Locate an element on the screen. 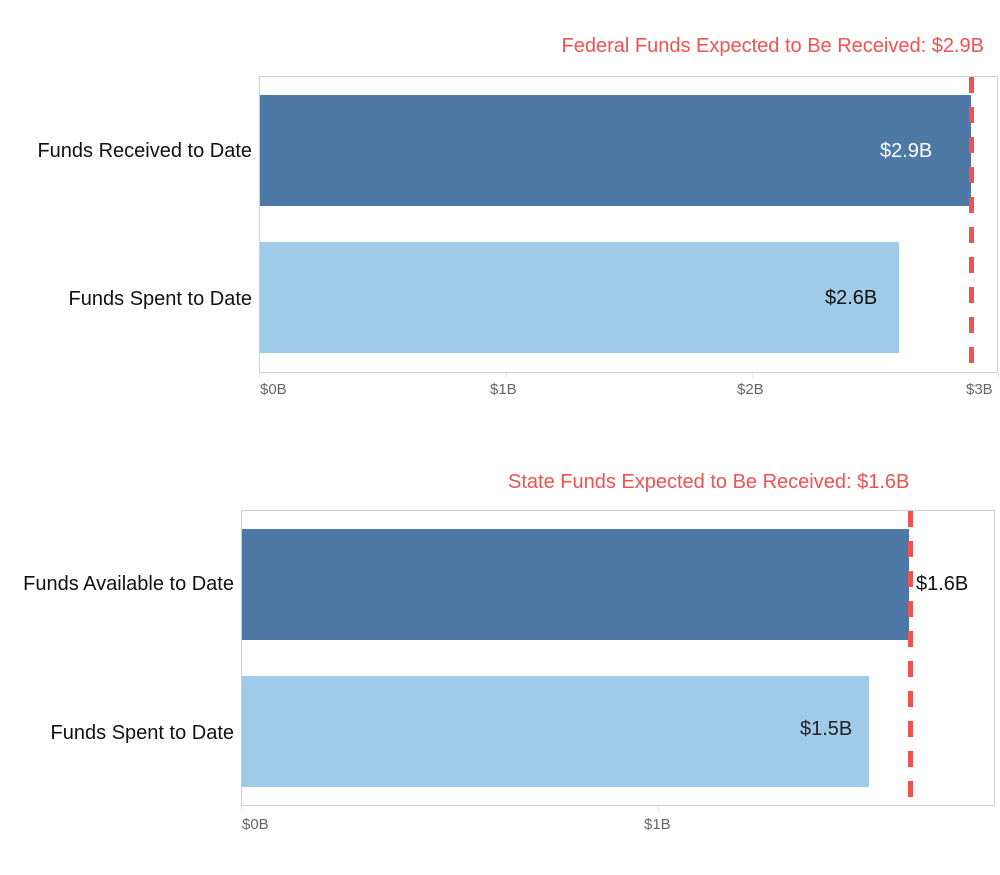 Image resolution: width=1000 pixels, height=875 pixels. federal-bar-received is located at coordinates (615, 150).